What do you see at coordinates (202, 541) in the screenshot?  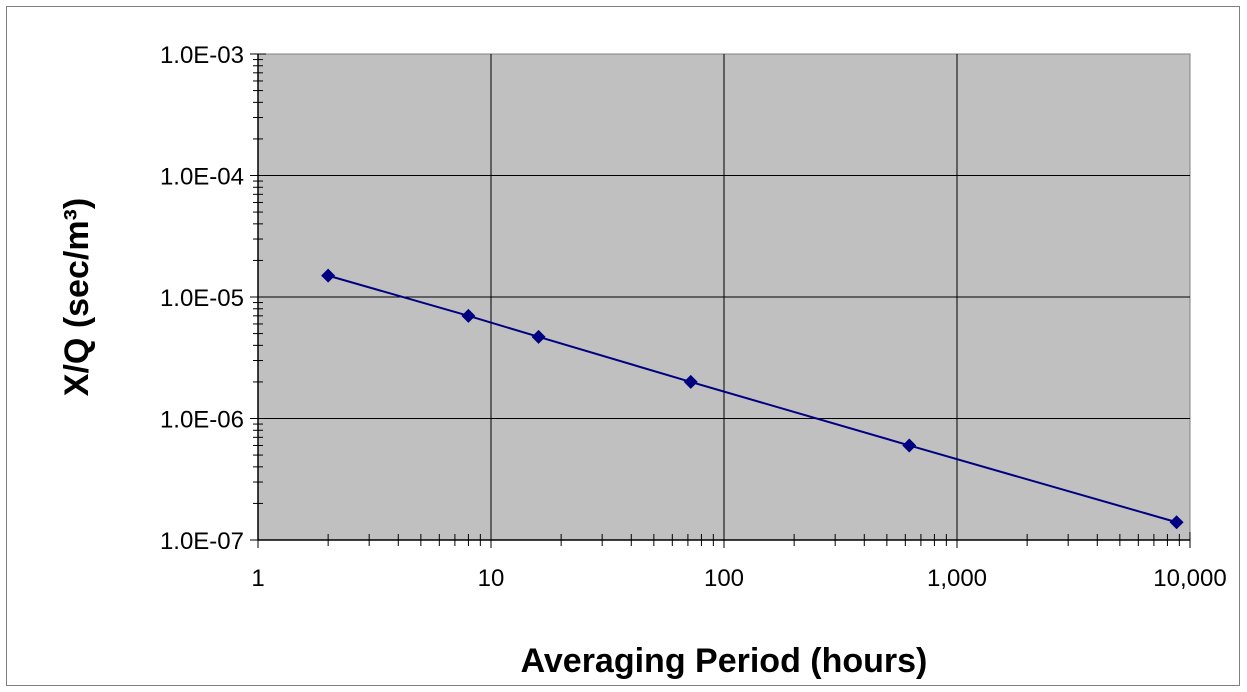 I see `y-tick-label: 1.0E-07` at bounding box center [202, 541].